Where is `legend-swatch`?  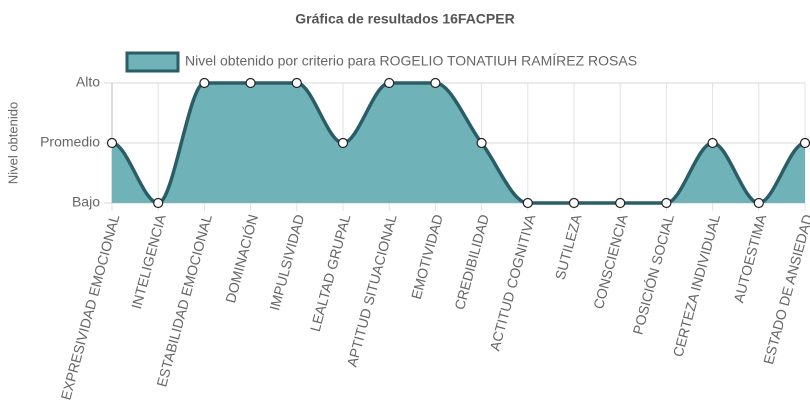
legend-swatch is located at coordinates (152, 62).